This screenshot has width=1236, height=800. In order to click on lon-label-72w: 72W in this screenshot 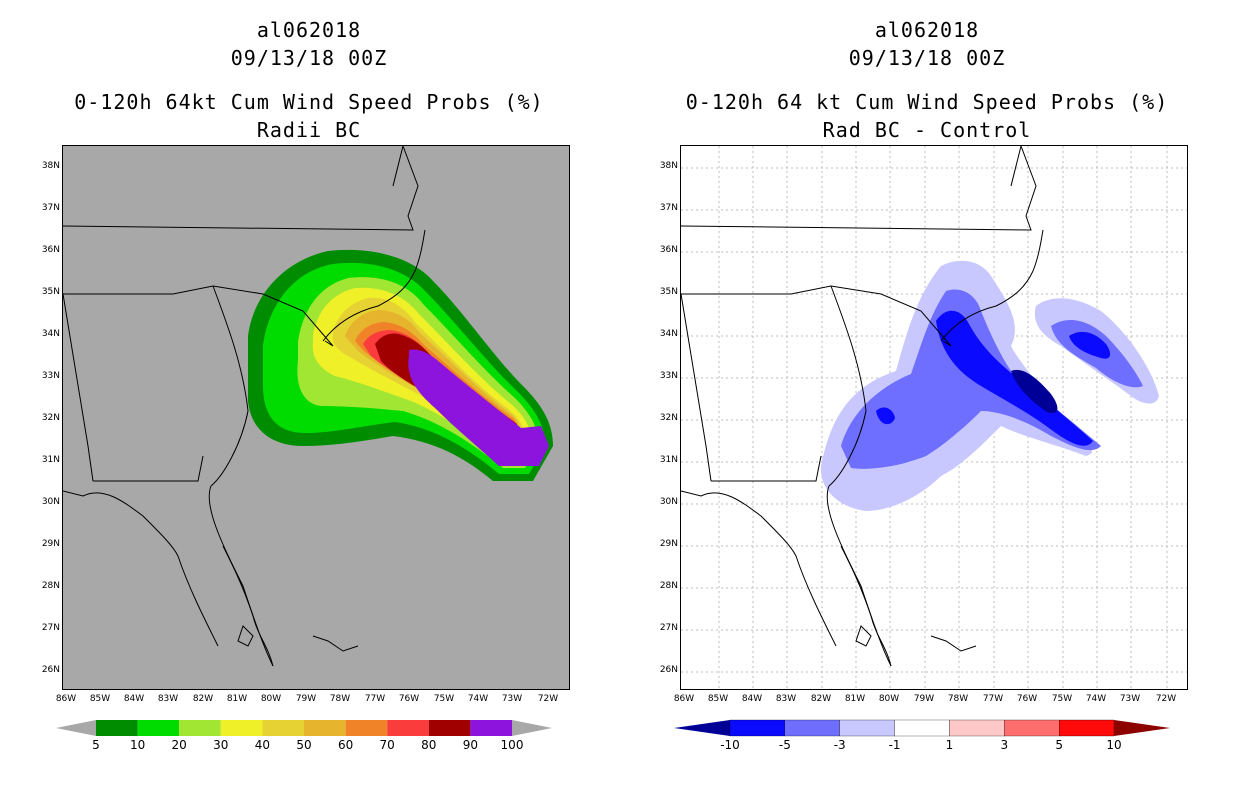, I will do `click(548, 699)`.